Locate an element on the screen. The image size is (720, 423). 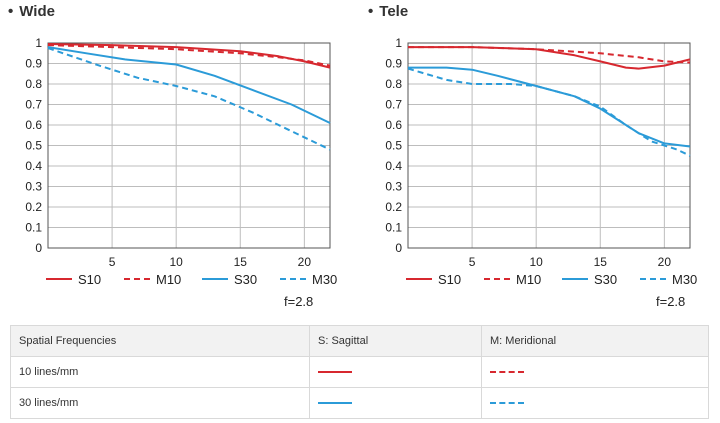
dashed-line-red is located at coordinates (507, 372).